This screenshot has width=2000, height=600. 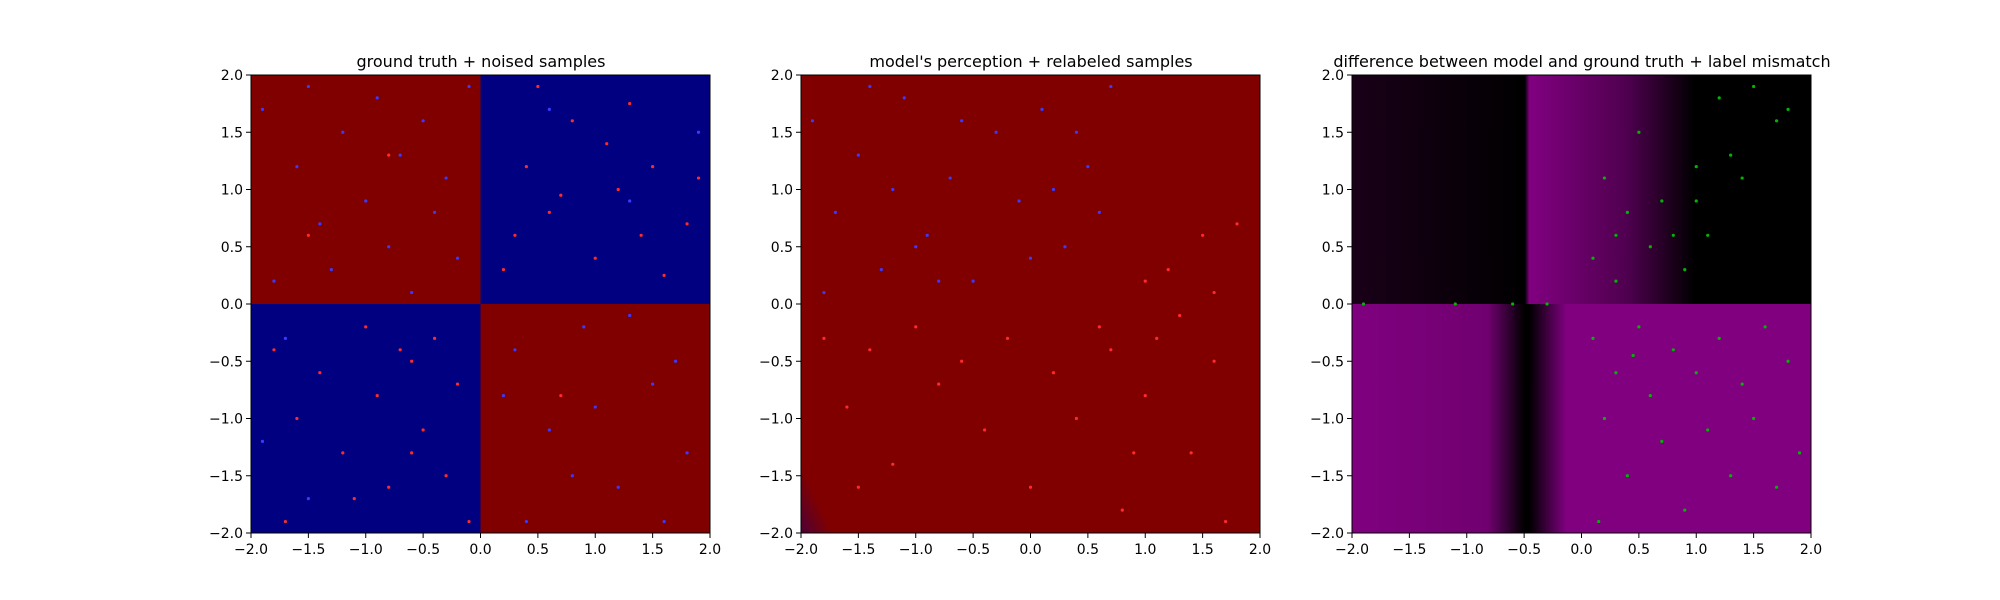 I want to click on chart-title: ground truth + noised samples, so click(x=481, y=61).